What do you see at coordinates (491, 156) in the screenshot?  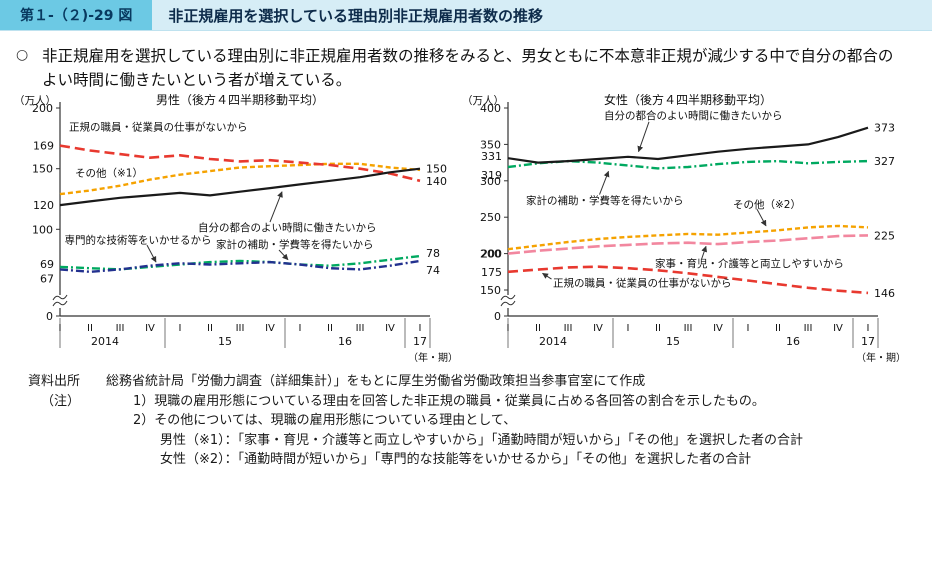 I see `series-start-value: 331` at bounding box center [491, 156].